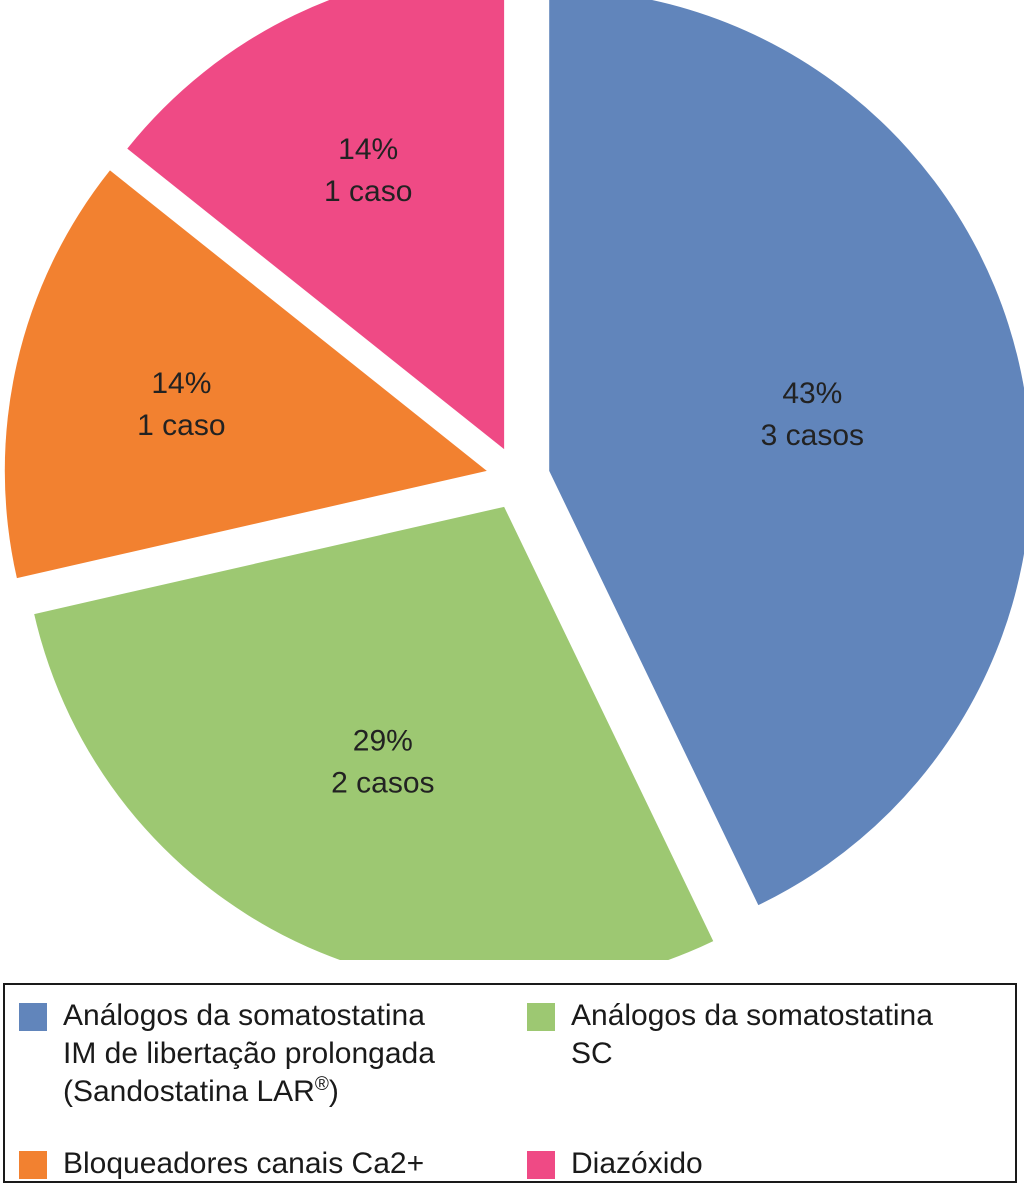 The height and width of the screenshot is (1191, 1024). Describe the element at coordinates (316, 225) in the screenshot. I see `pie-slice-diazoxido` at that location.